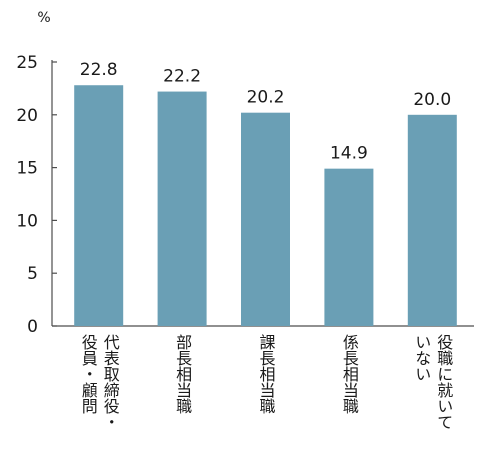 The image size is (500, 455). What do you see at coordinates (27, 116) in the screenshot?
I see `y-tick-label: 20` at bounding box center [27, 116].